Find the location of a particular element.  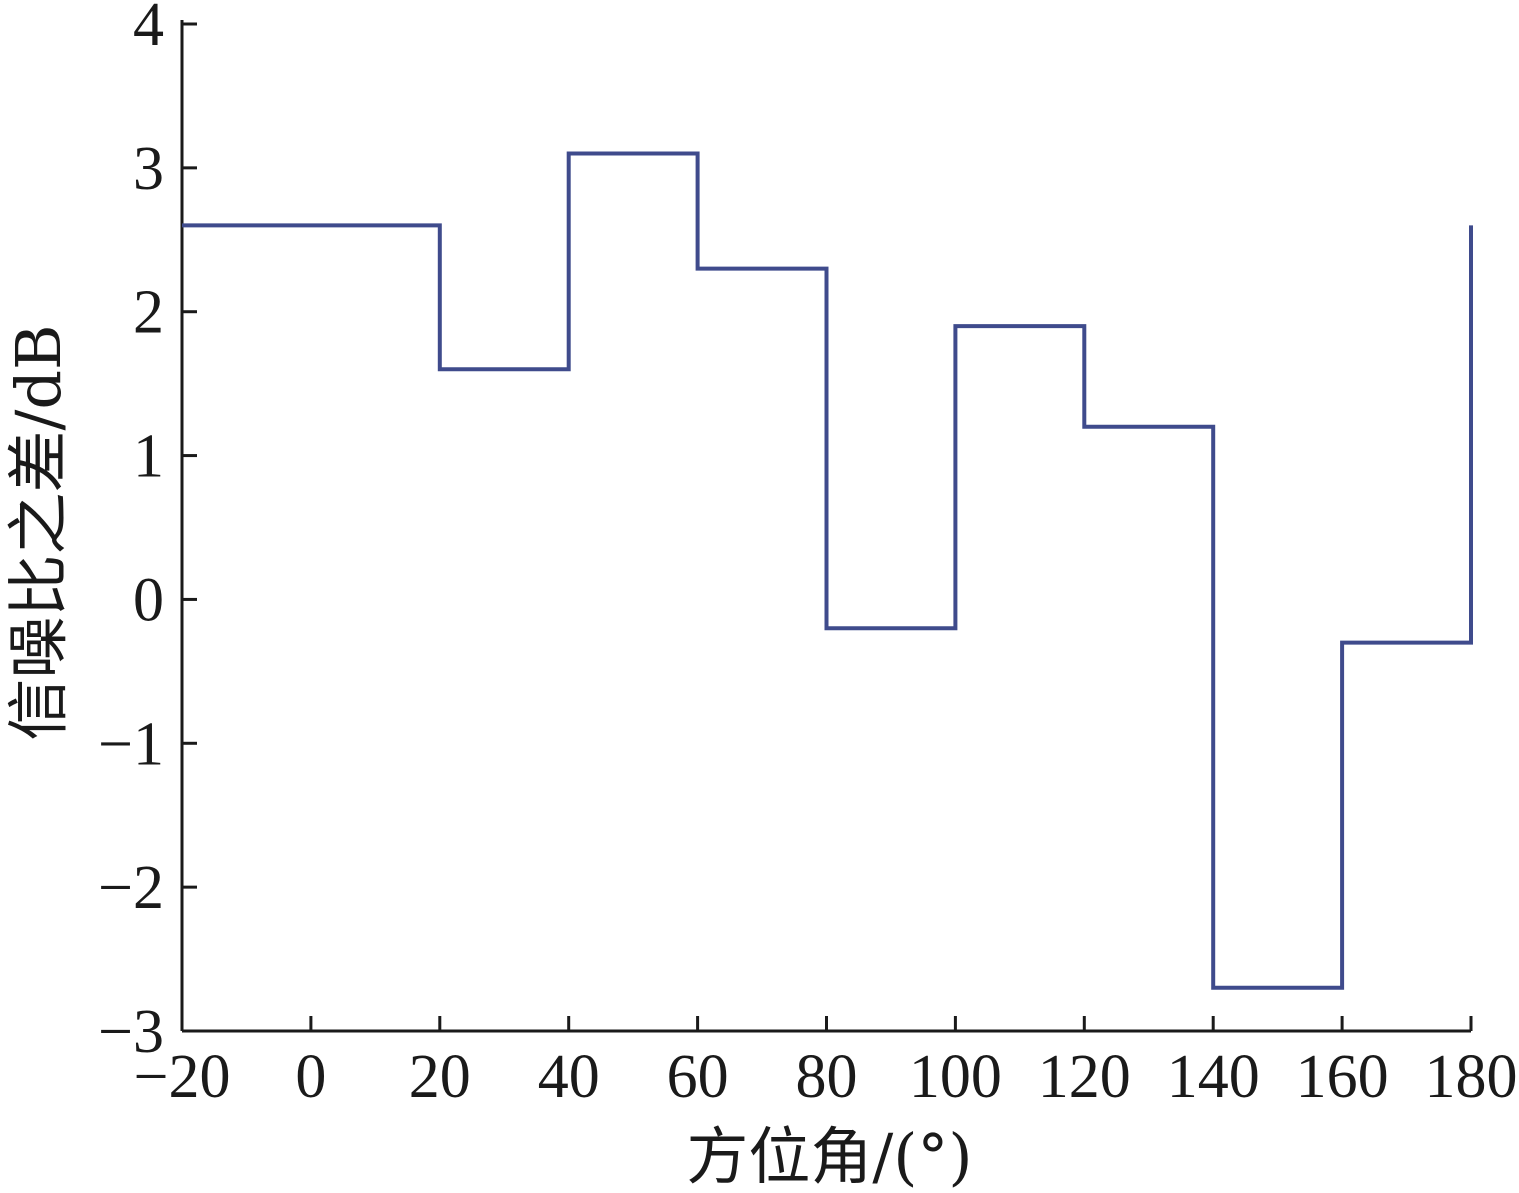

x-axis-title: 方位角/(°) is located at coordinates (829, 1156).